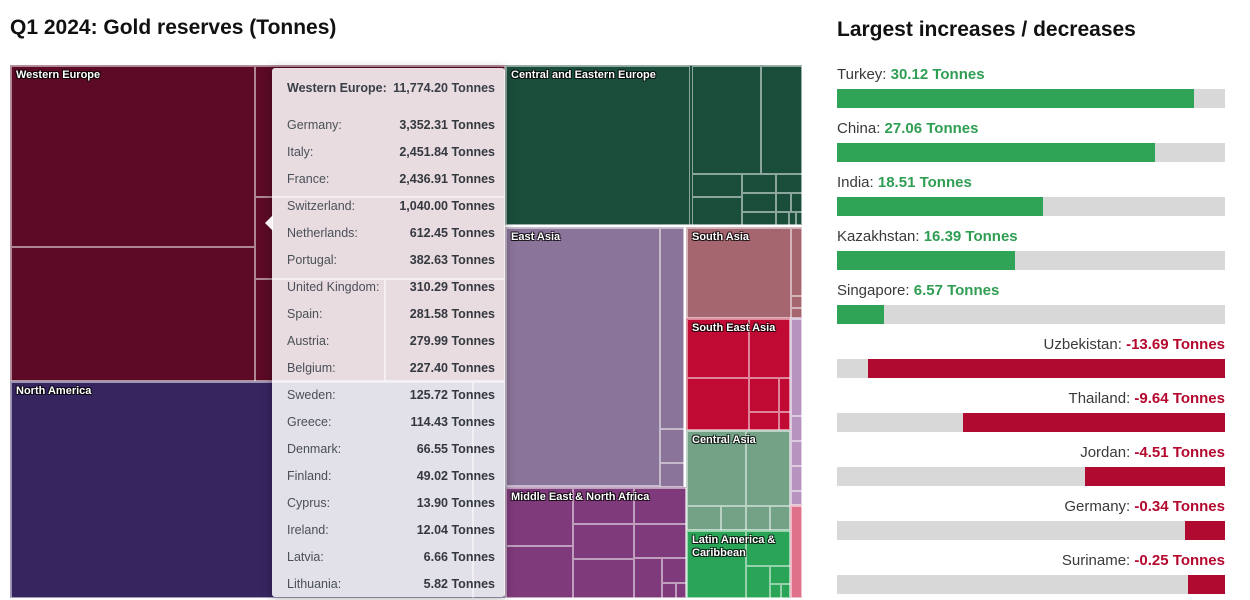 This screenshot has height=600, width=1250. I want to click on bar-label: Suriname: -0.25 Tonnes, so click(1031, 561).